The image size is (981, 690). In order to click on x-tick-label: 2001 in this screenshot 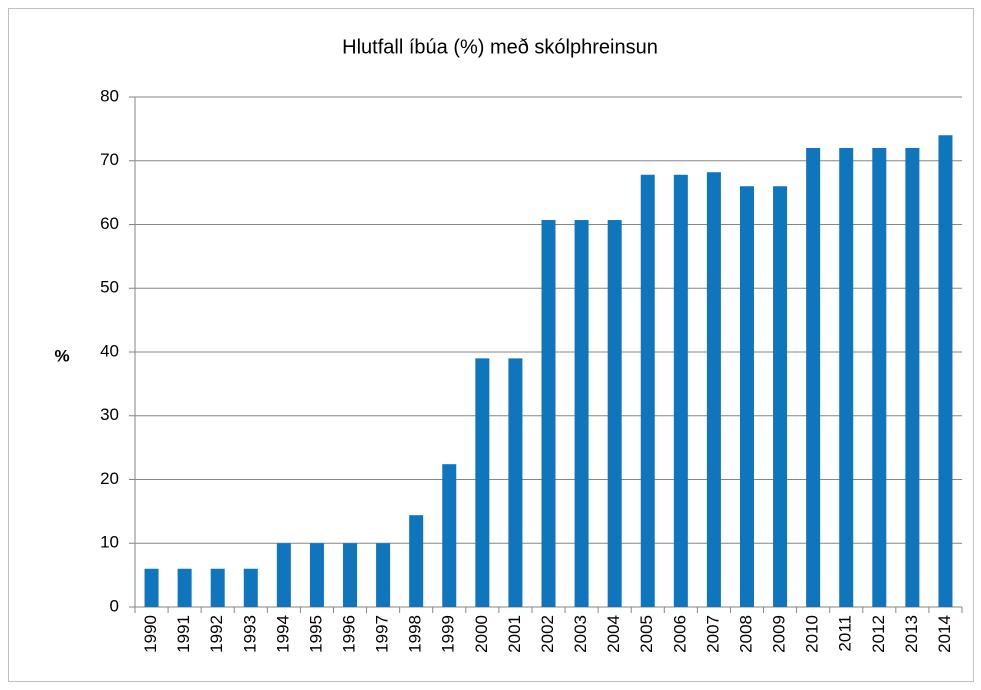, I will do `click(514, 634)`.